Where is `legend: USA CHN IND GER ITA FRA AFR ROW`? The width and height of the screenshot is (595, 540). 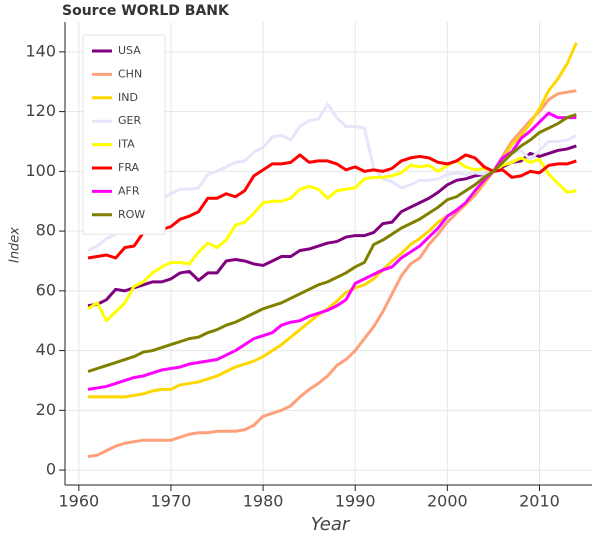
legend: USA CHN IND GER ITA FRA AFR ROW is located at coordinates (124, 134).